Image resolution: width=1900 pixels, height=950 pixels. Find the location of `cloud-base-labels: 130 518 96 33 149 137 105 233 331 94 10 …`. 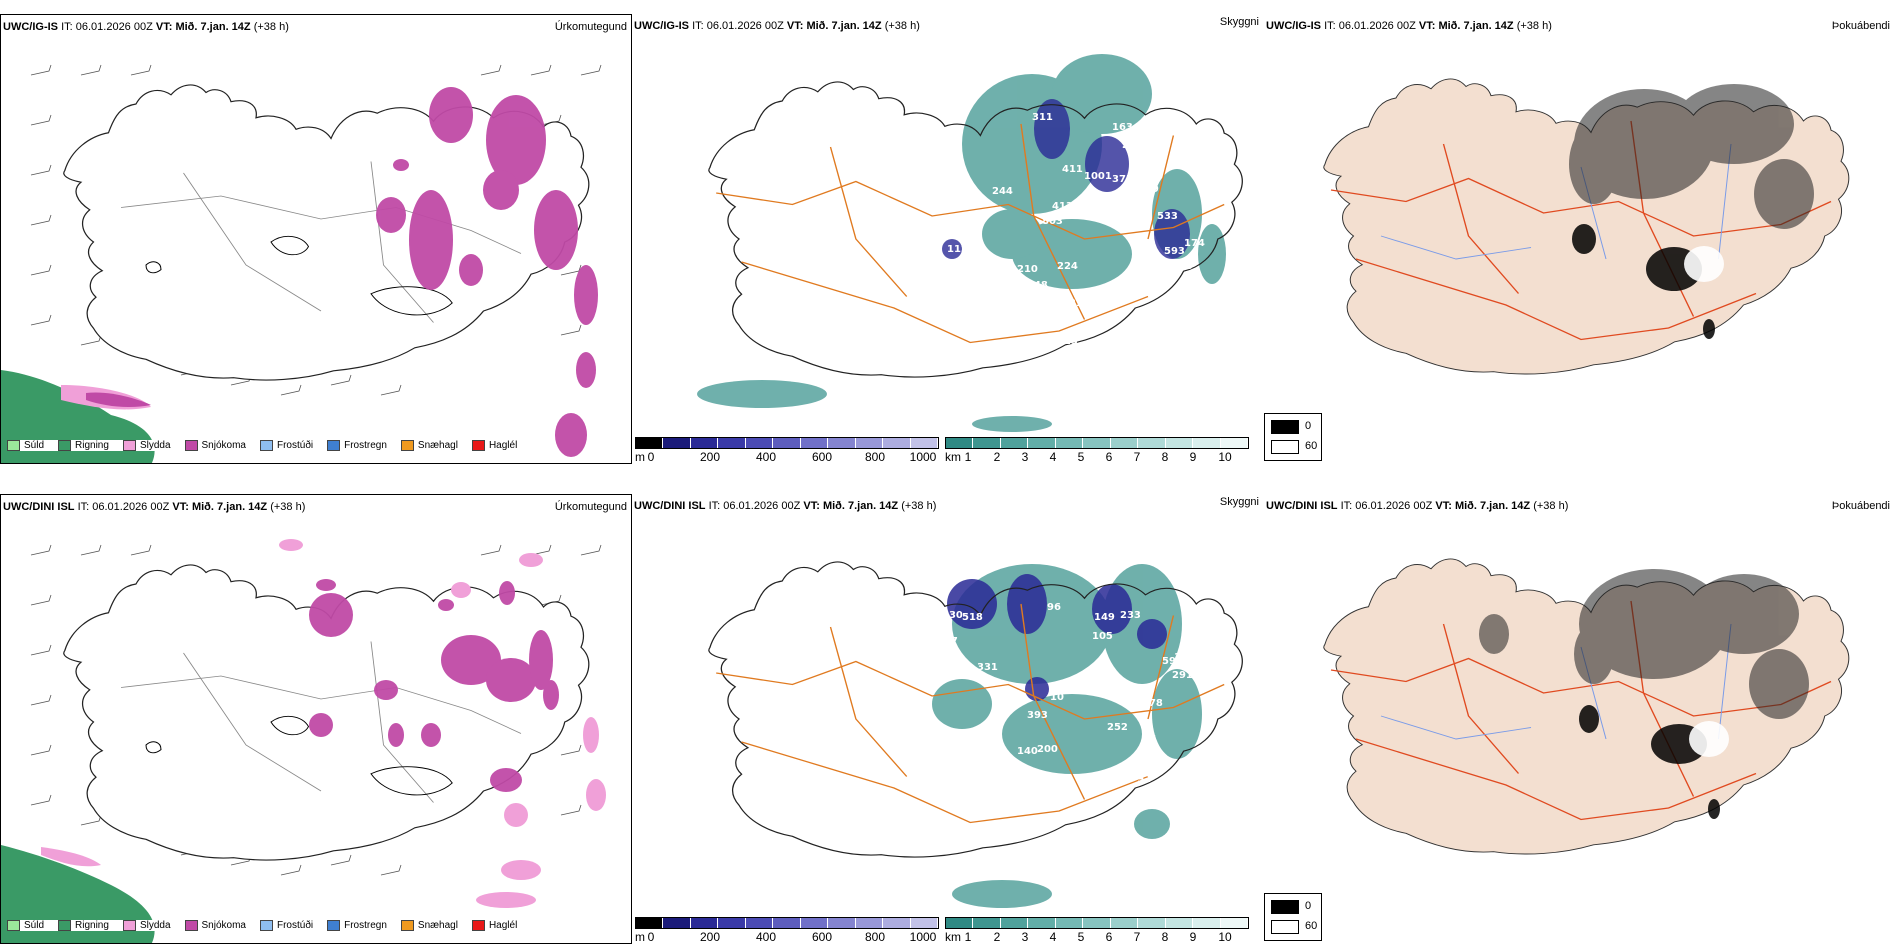

cloud-base-labels: 130 518 96 33 149 137 105 233 331 94 10 … is located at coordinates (1063, 713).